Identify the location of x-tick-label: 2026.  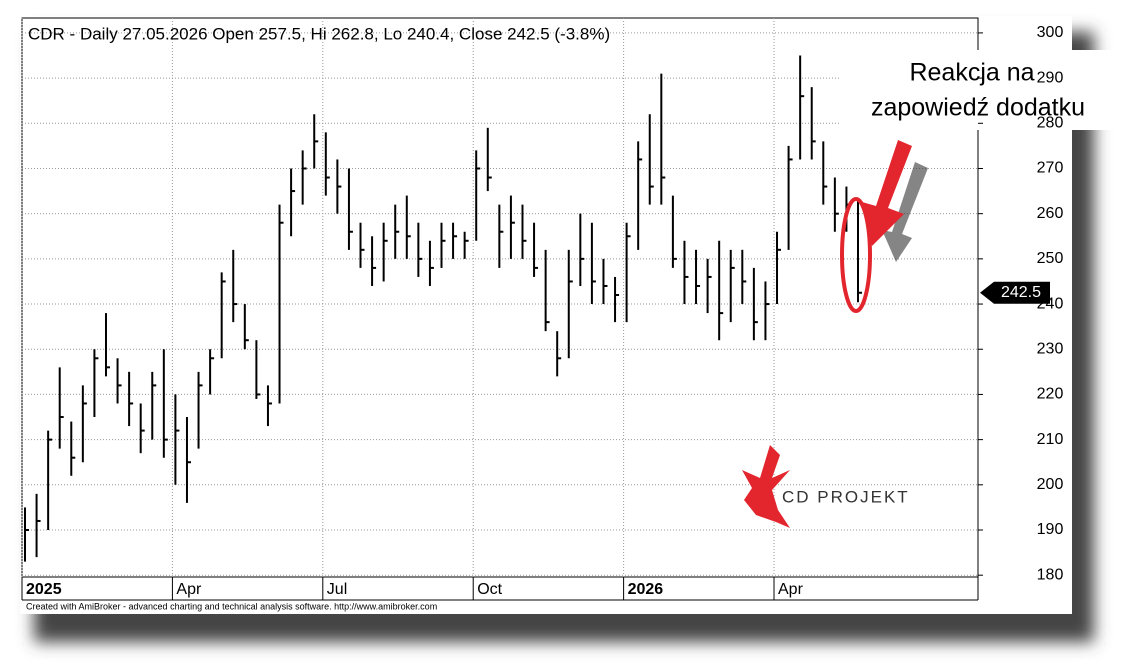
(646, 589).